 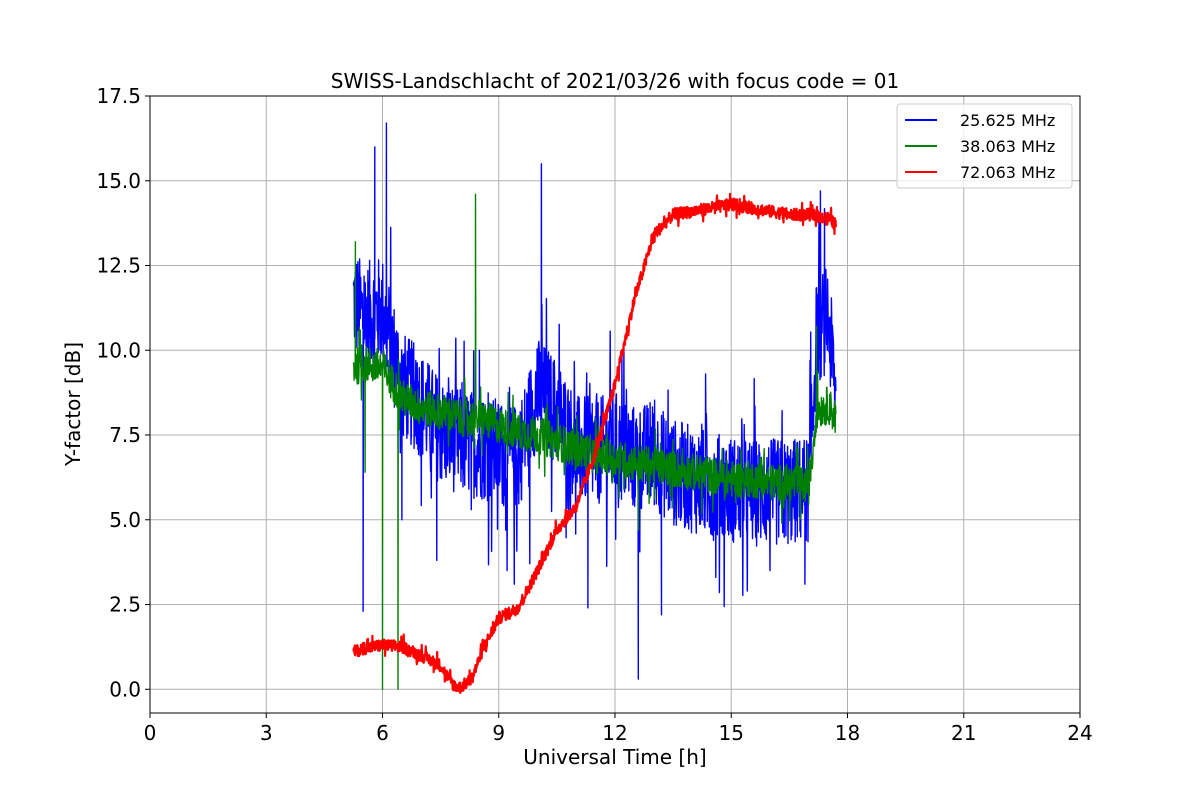 What do you see at coordinates (963, 733) in the screenshot?
I see `x-tick-label: 21` at bounding box center [963, 733].